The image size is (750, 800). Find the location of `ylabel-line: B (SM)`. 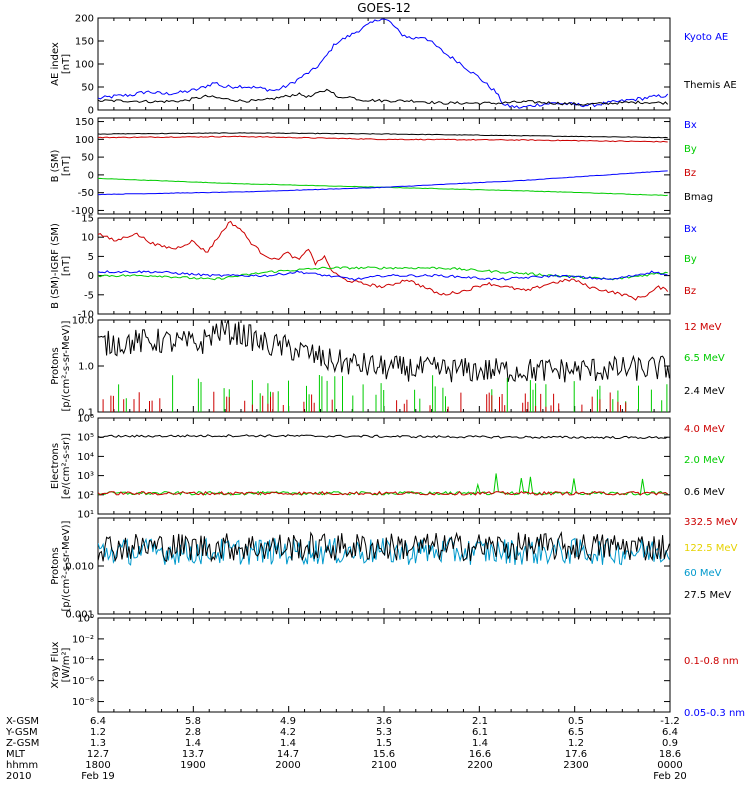

ylabel-line: B (SM) is located at coordinates (55, 165).